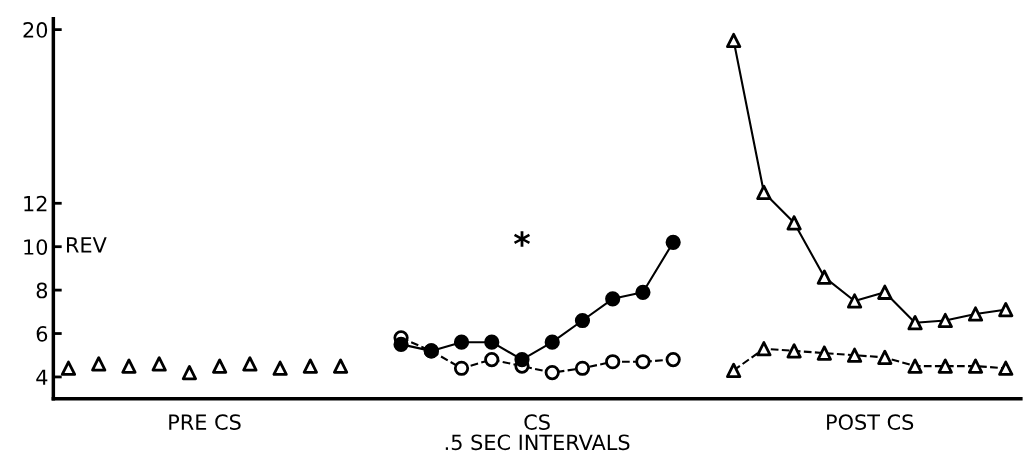 This screenshot has width=1026, height=469. What do you see at coordinates (35, 203) in the screenshot?
I see `y-tick-label: 12` at bounding box center [35, 203].